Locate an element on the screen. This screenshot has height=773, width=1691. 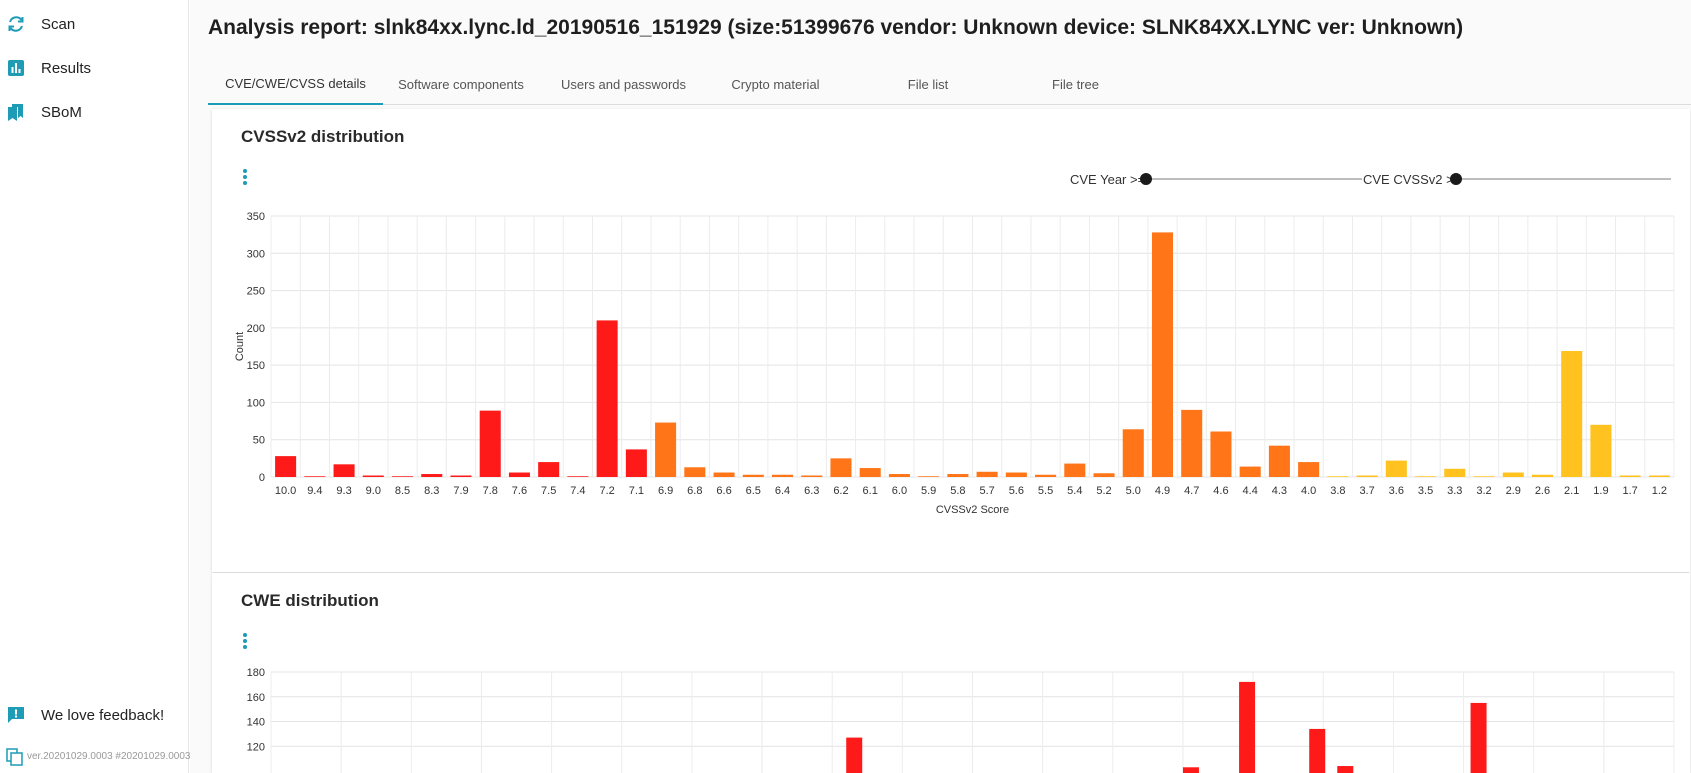
tab-crypto-material: Crypto material is located at coordinates (775, 84).